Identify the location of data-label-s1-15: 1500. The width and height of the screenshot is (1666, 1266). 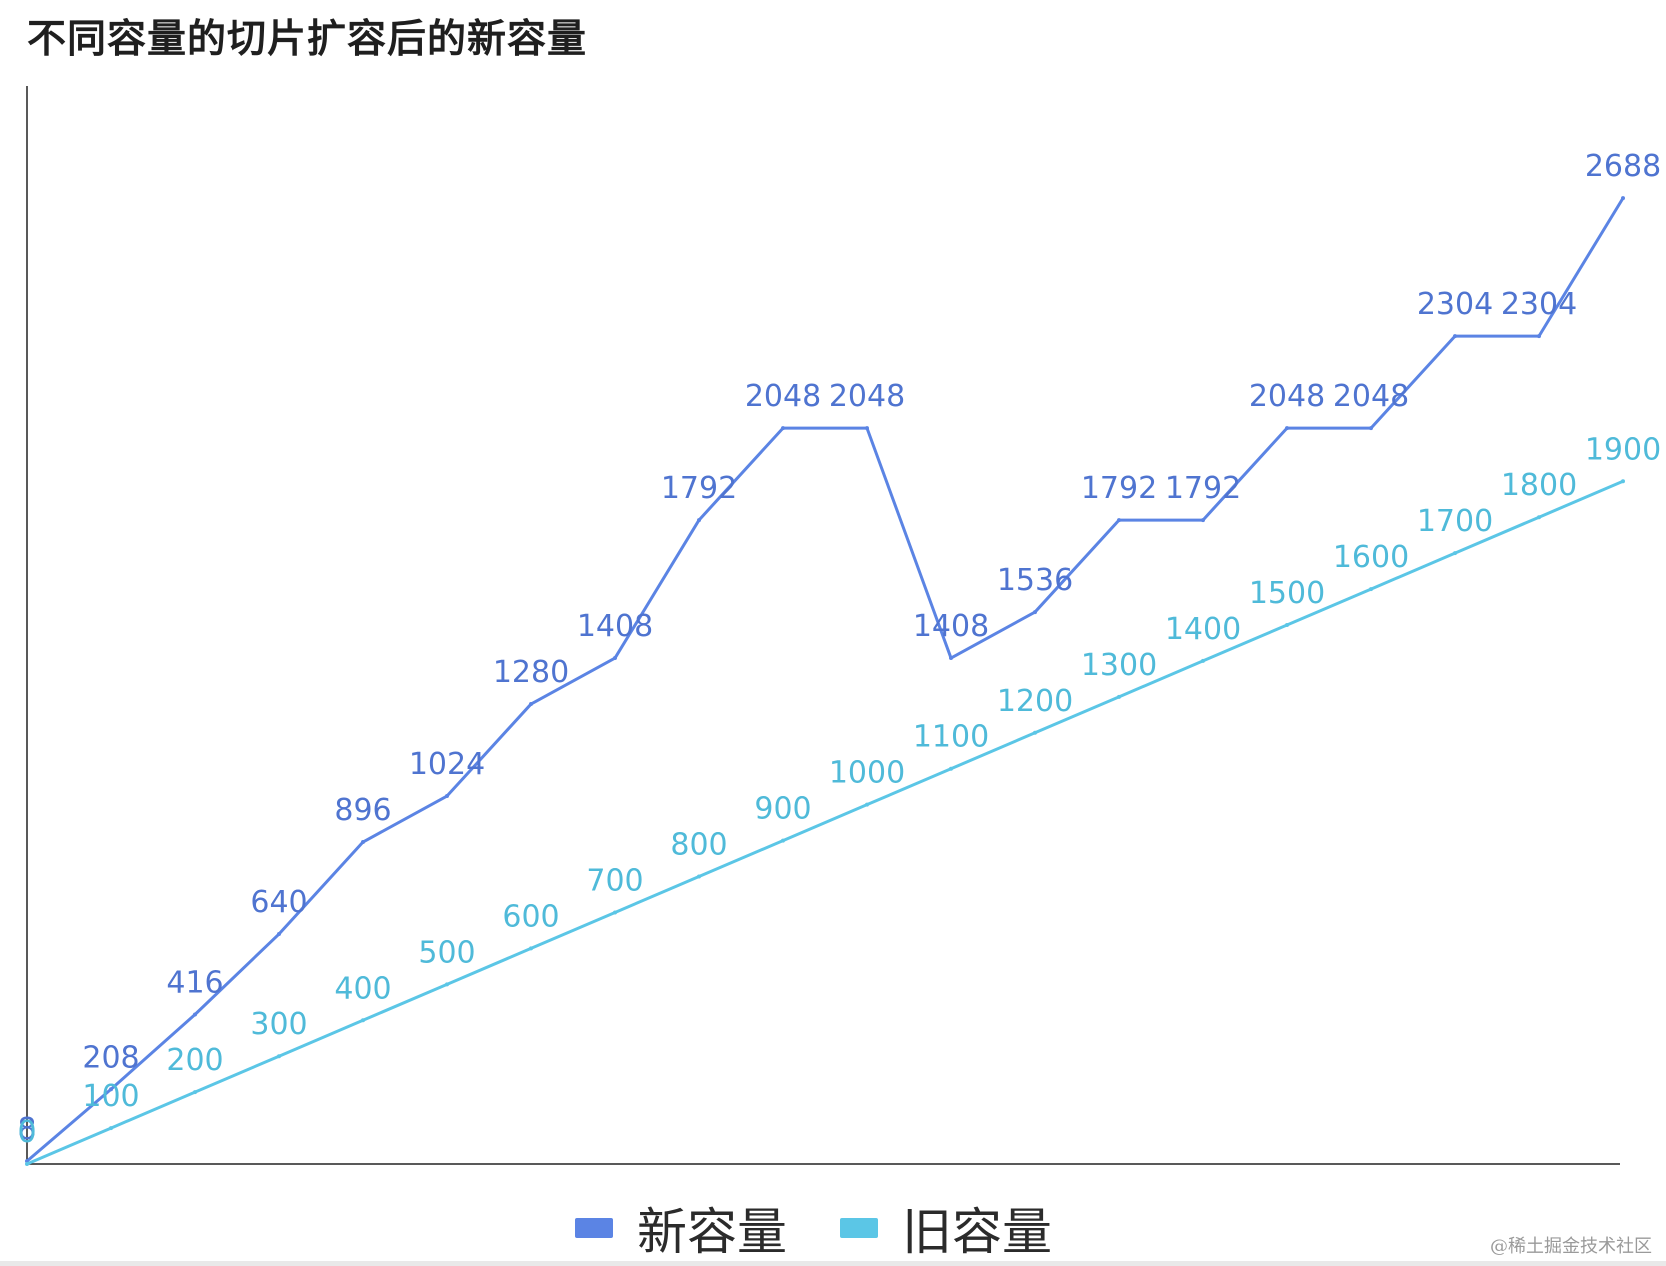
(1287, 593).